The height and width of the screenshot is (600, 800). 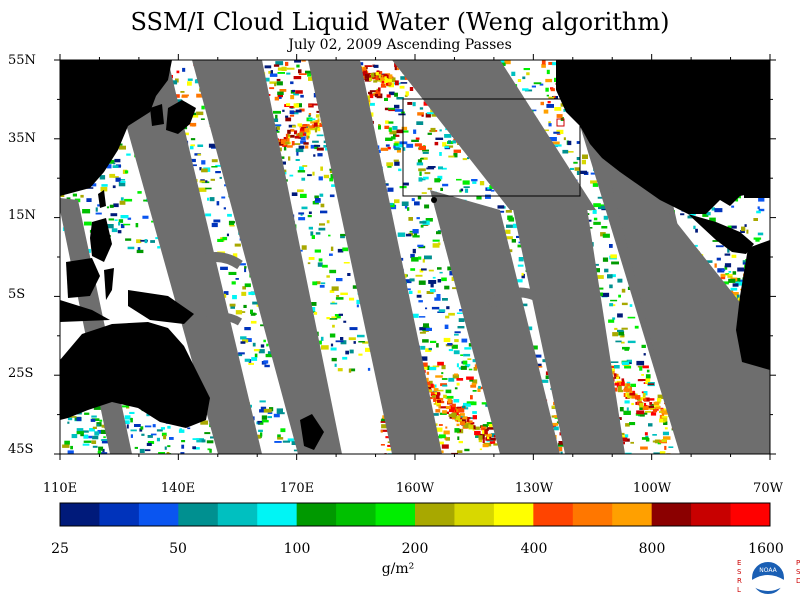 I want to click on japan, so click(x=181, y=117).